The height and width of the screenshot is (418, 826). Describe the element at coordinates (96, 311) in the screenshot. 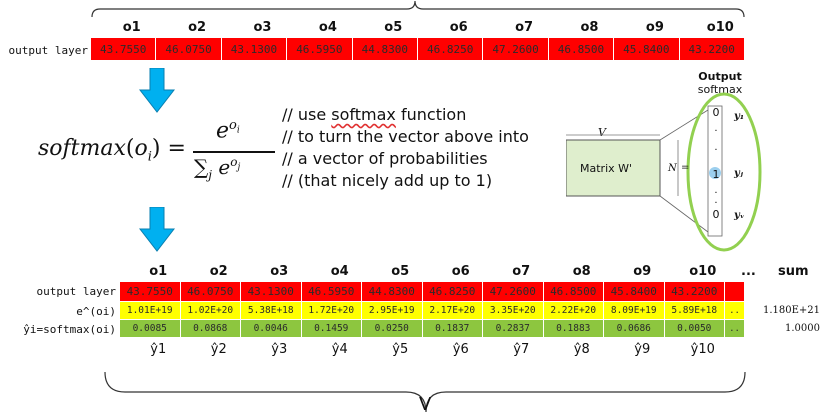

I see `row-label: e^(oi)` at that location.